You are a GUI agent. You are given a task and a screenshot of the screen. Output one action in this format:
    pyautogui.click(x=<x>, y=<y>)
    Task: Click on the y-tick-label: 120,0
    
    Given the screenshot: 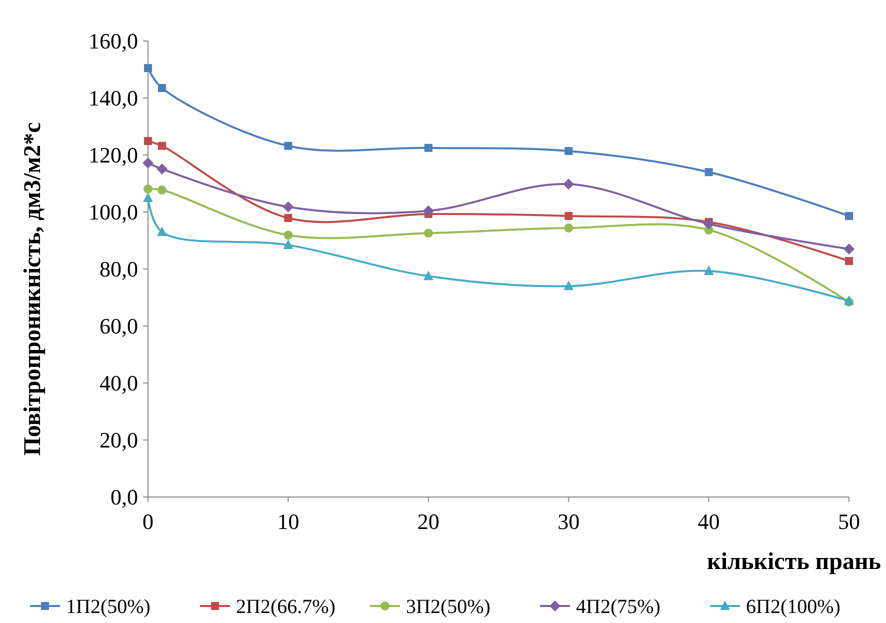 What is the action you would take?
    pyautogui.click(x=113, y=155)
    